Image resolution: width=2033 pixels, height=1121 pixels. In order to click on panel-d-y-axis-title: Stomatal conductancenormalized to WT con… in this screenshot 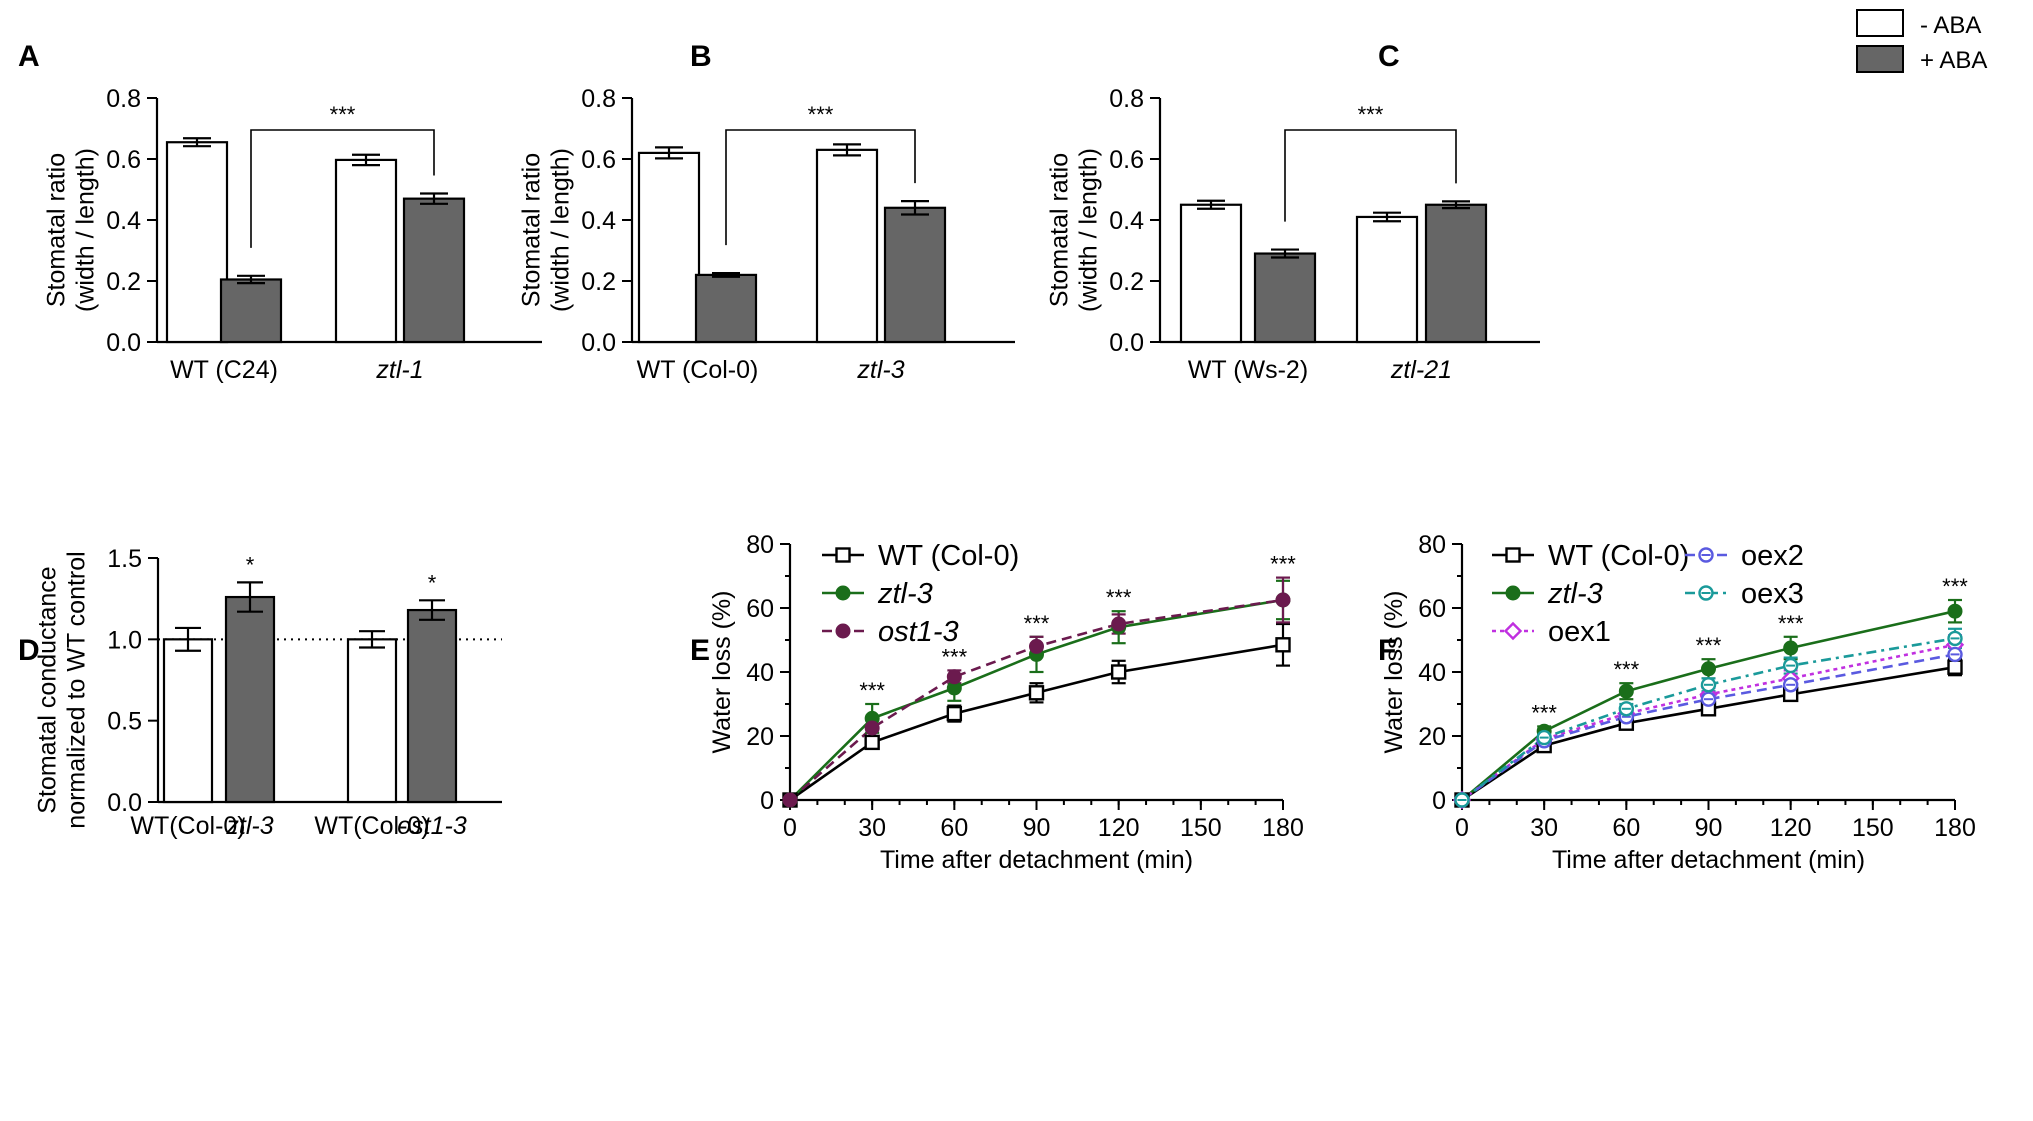, I will do `click(62, 689)`.